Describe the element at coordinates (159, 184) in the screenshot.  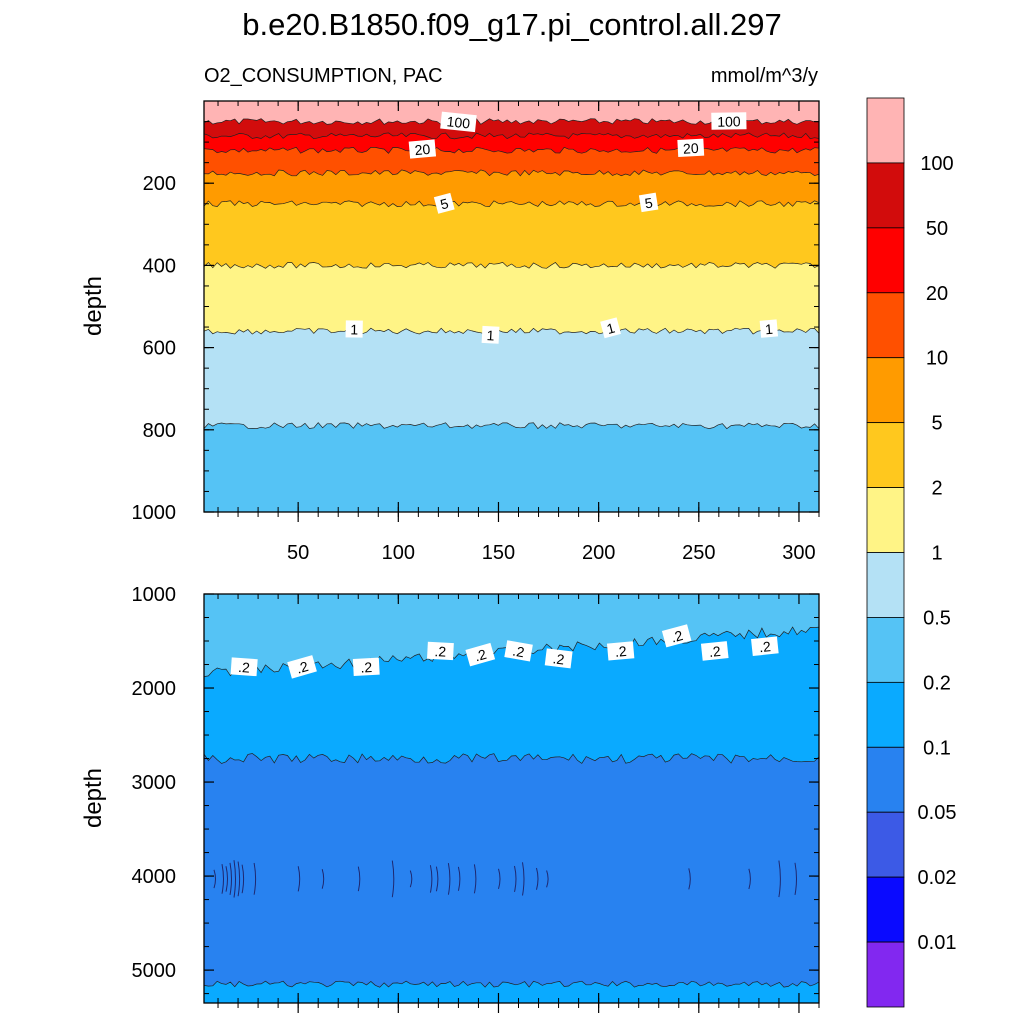
I see `y-tick-label: 200` at that location.